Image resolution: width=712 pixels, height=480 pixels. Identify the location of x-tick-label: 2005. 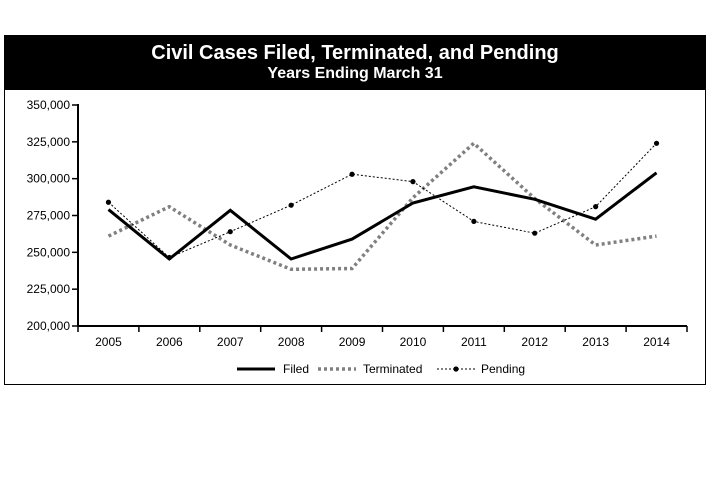
(108, 342).